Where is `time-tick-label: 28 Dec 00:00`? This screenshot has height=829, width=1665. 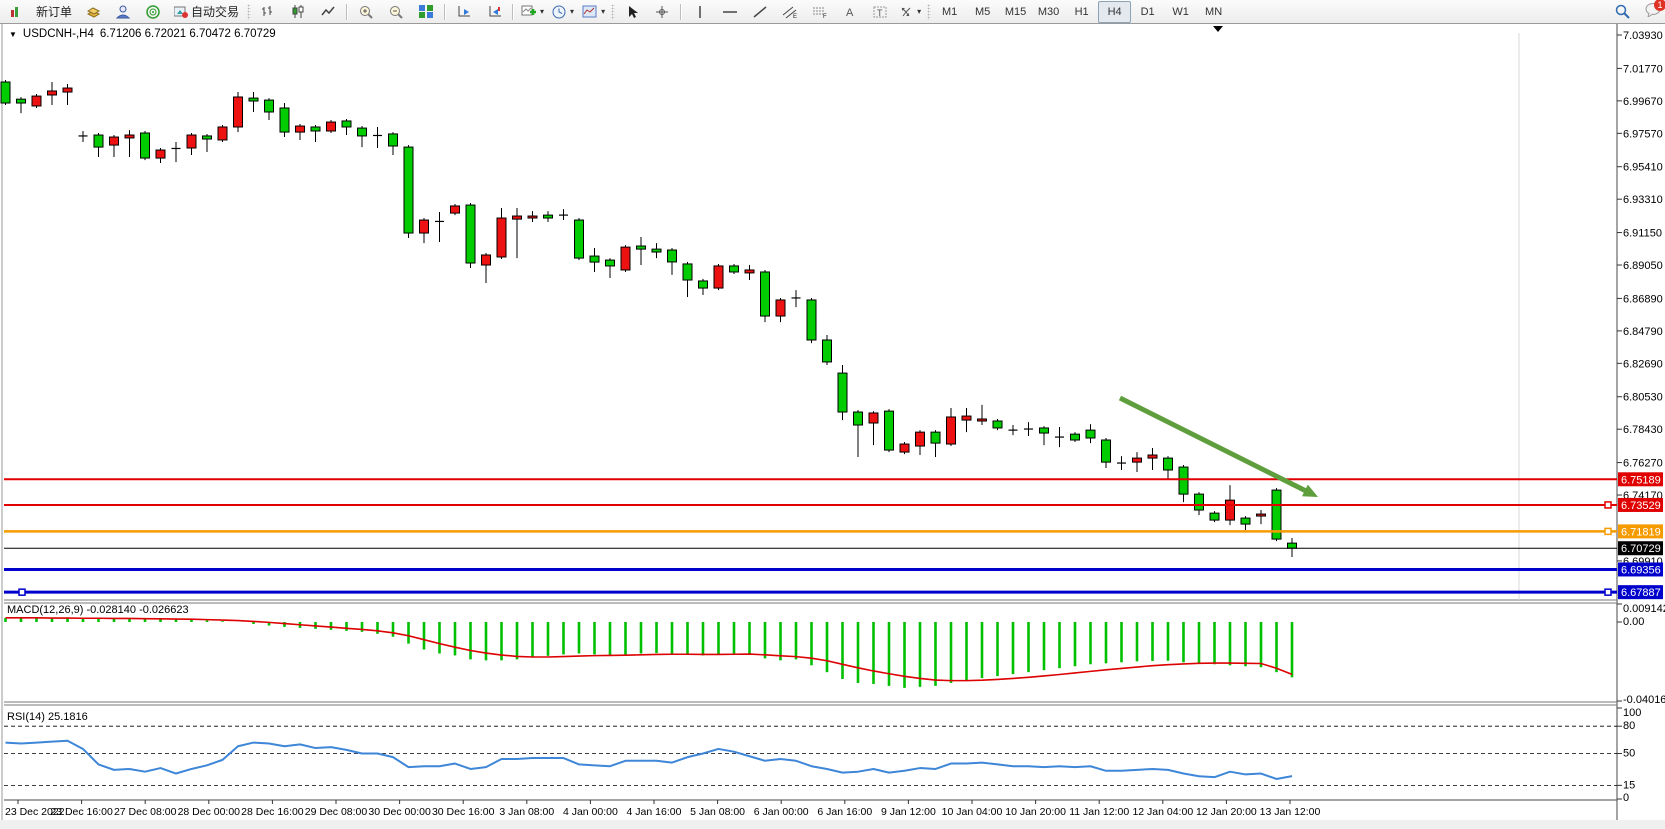 time-tick-label: 28 Dec 00:00 is located at coordinates (209, 812).